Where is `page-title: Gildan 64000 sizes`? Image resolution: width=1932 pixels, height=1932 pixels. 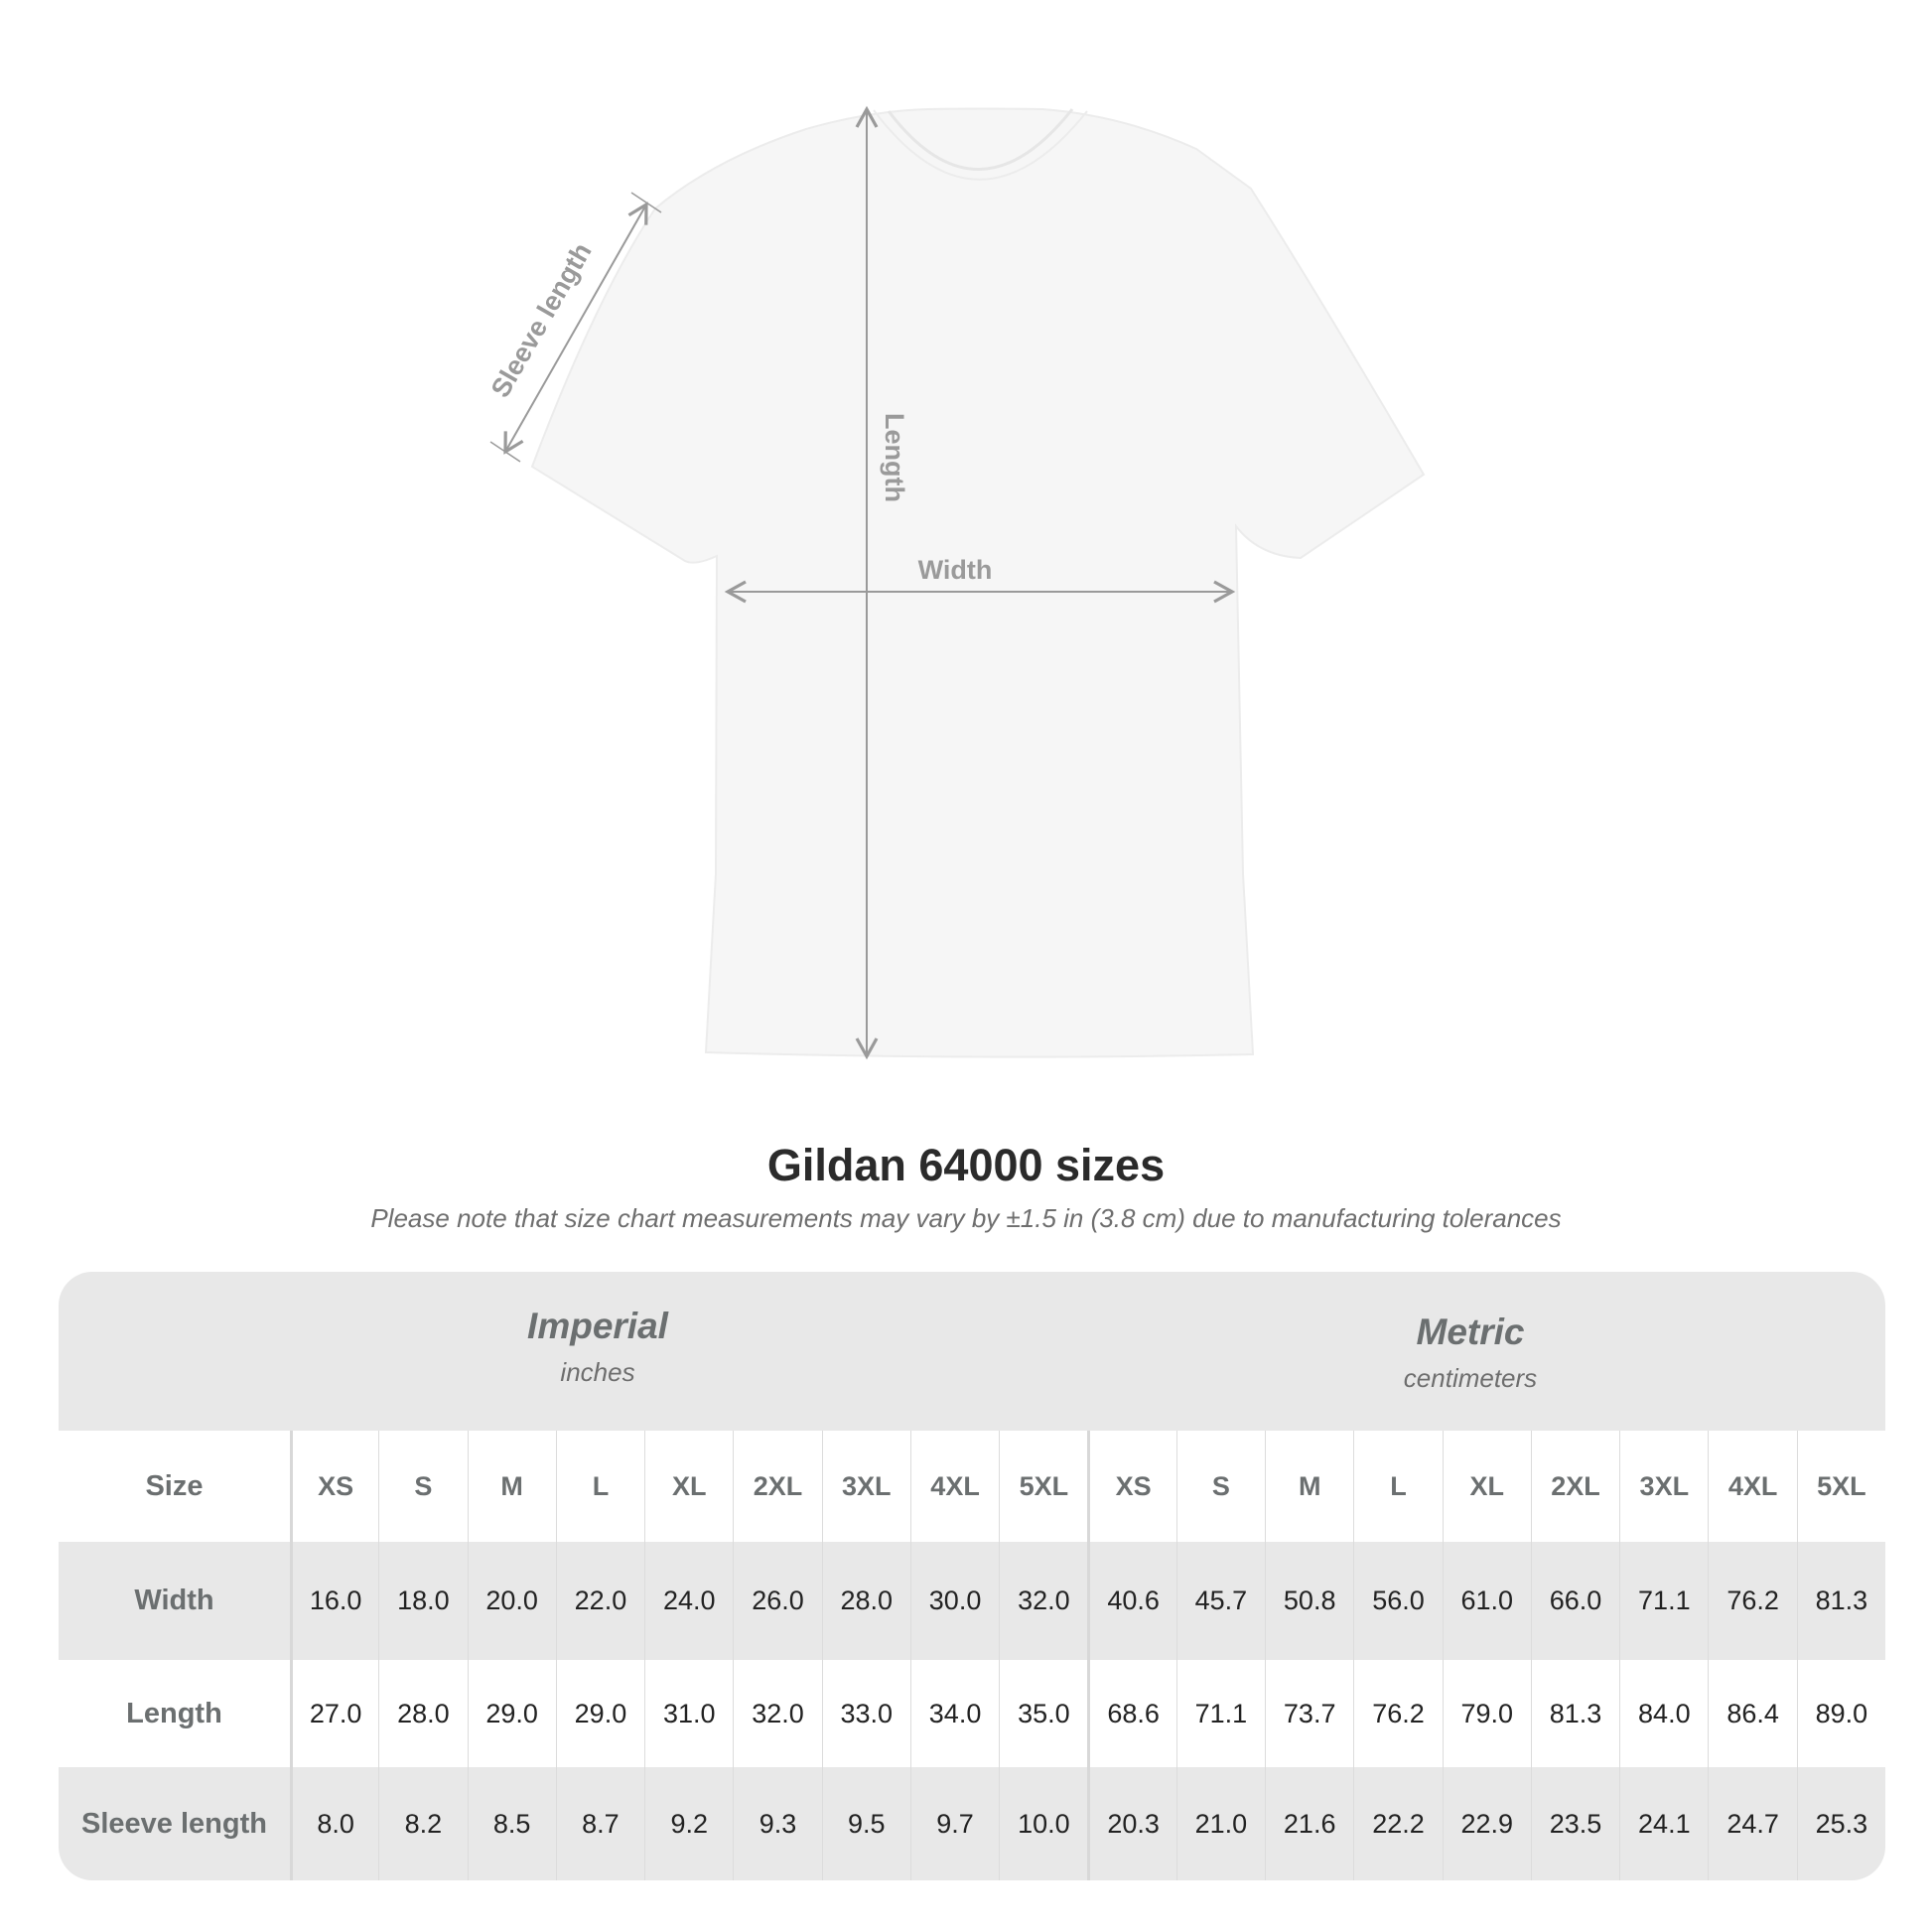
page-title: Gildan 64000 sizes is located at coordinates (966, 1165).